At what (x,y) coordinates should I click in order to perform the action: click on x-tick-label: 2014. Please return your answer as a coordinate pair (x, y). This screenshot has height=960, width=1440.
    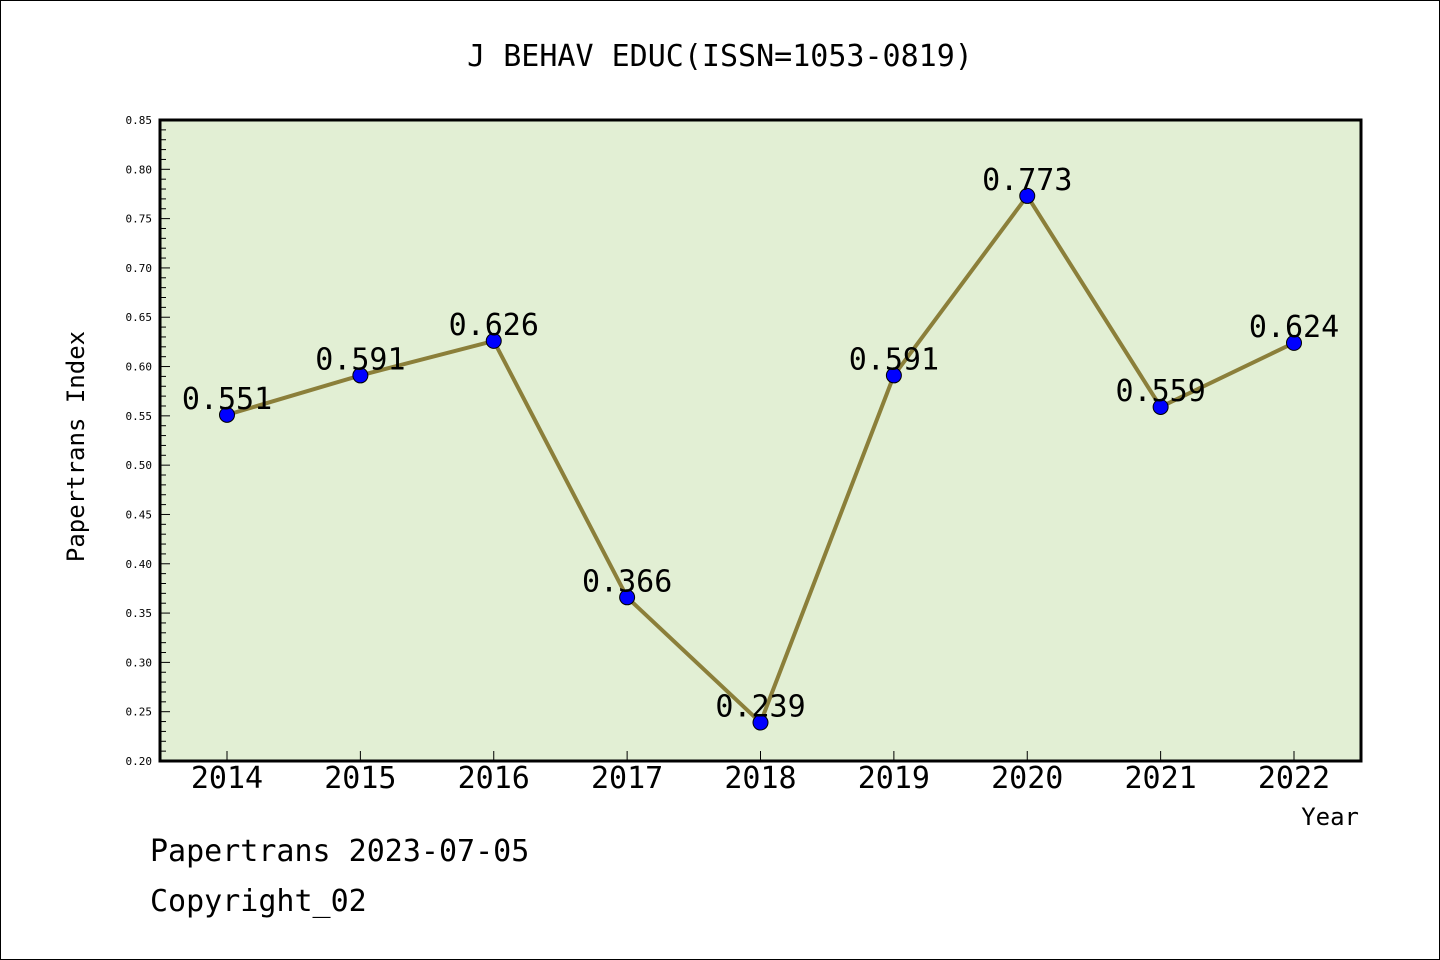
    Looking at the image, I should click on (227, 778).